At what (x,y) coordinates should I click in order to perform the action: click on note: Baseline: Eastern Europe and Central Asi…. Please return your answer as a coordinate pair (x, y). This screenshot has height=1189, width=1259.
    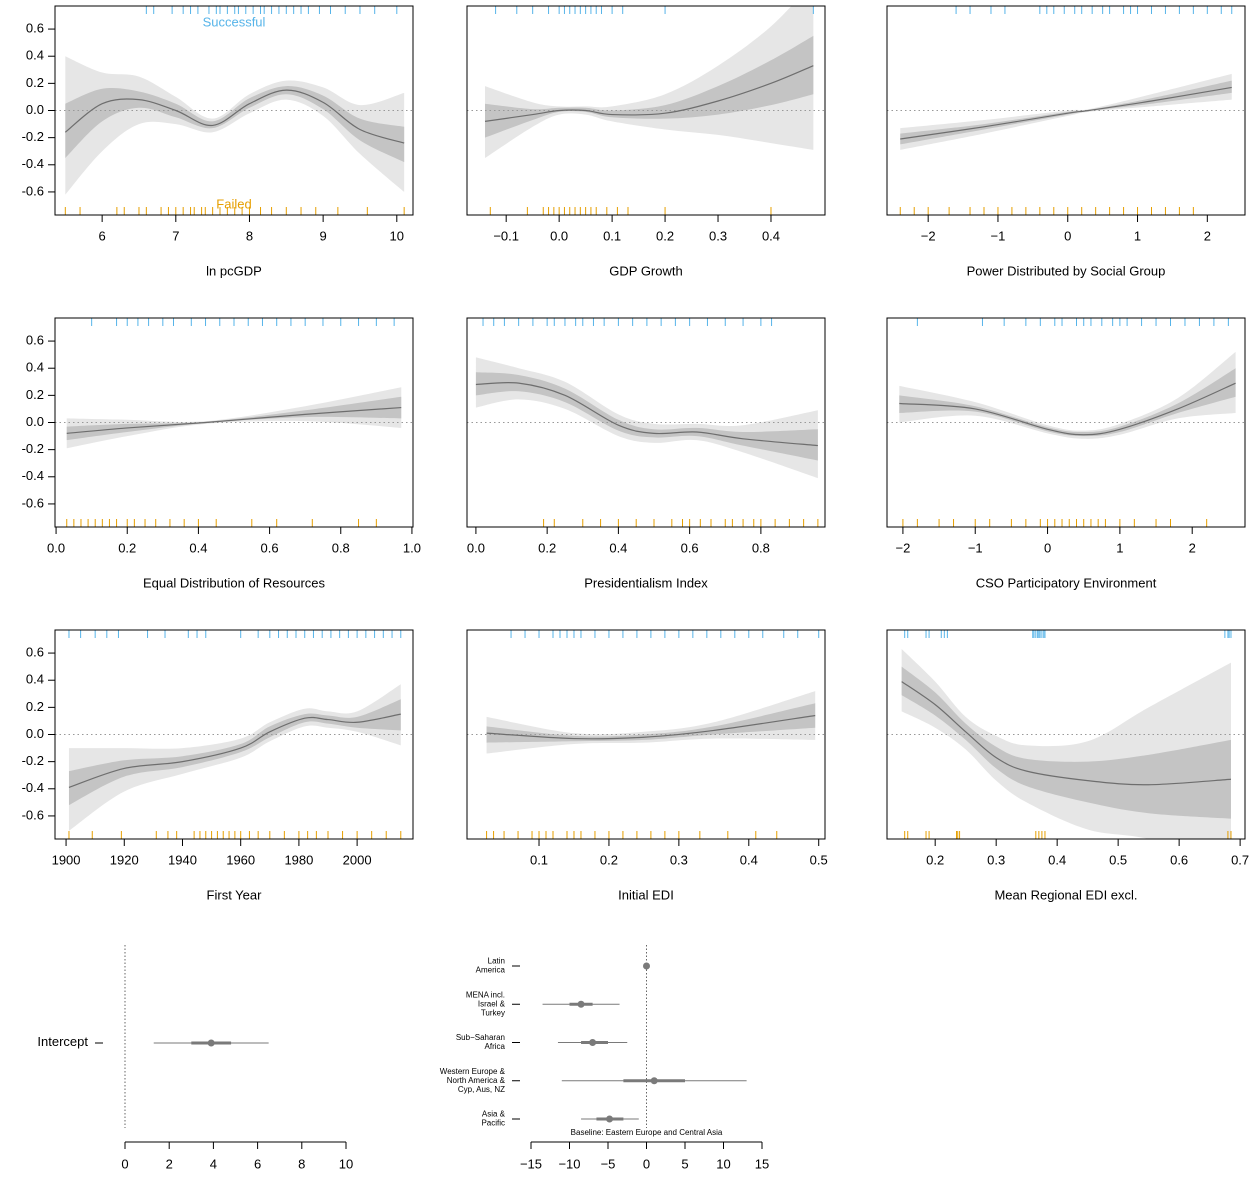
    Looking at the image, I should click on (647, 1132).